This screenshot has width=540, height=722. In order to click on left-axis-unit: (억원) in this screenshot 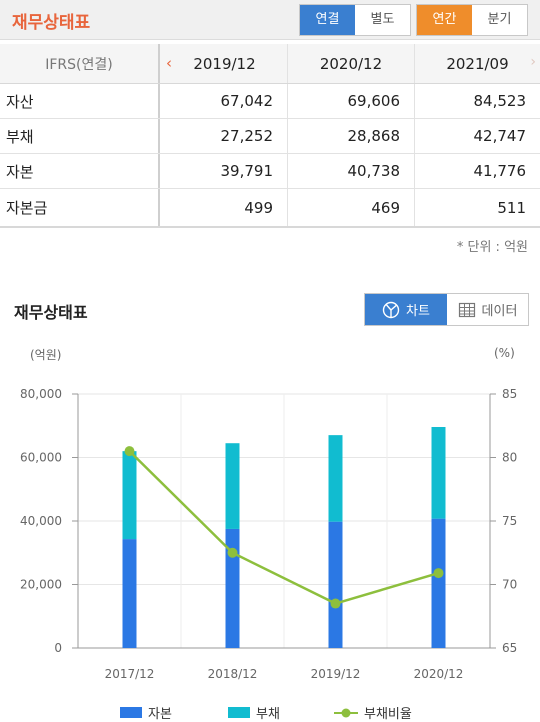, I will do `click(46, 355)`.